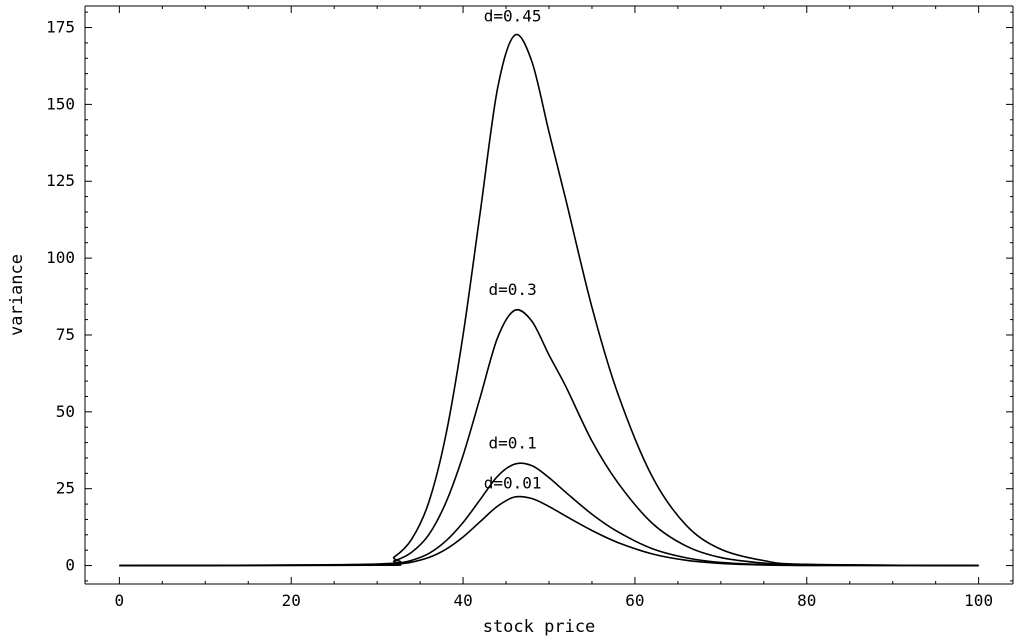  Describe the element at coordinates (65, 334) in the screenshot. I see `y-tick-label: 75` at that location.